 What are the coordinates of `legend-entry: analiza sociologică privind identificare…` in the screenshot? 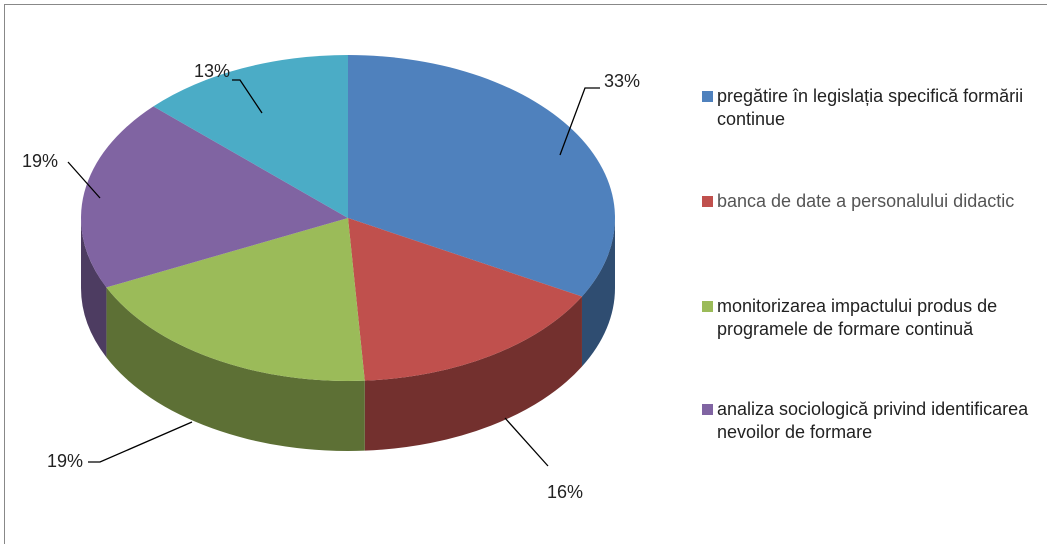 It's located at (872, 421).